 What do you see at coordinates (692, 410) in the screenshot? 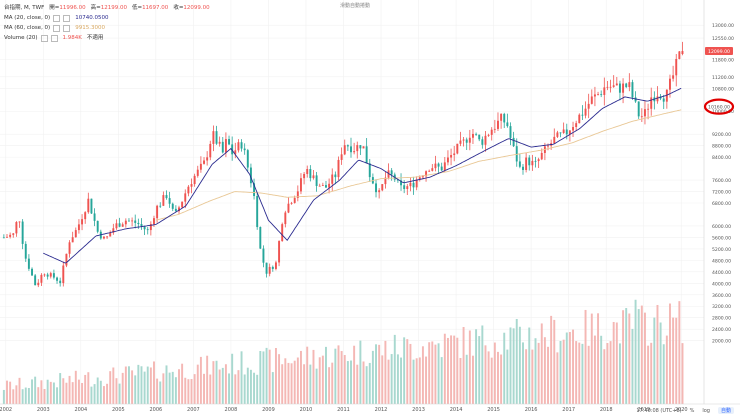
I see `percent-toggle: %` at bounding box center [692, 410].